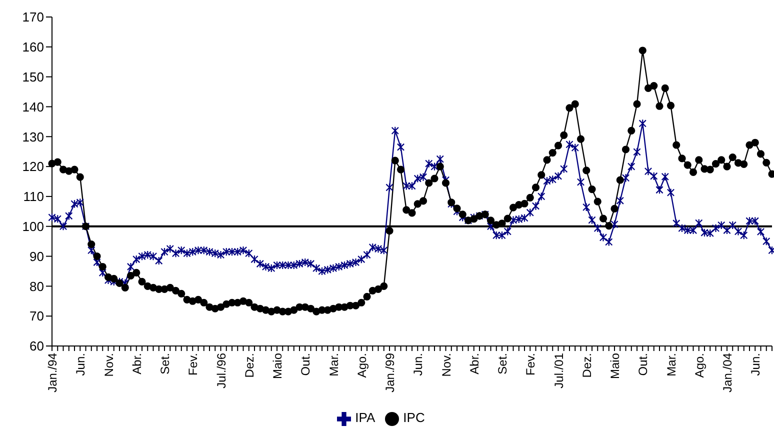 The image size is (774, 436). What do you see at coordinates (33, 47) in the screenshot?
I see `y-tick-label: 160` at bounding box center [33, 47].